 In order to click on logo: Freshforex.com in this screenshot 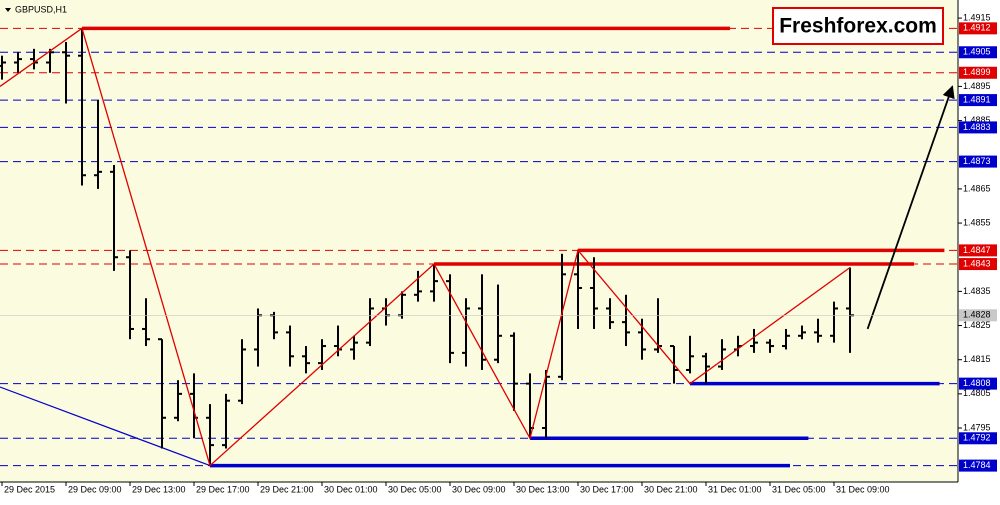, I will do `click(858, 26)`.